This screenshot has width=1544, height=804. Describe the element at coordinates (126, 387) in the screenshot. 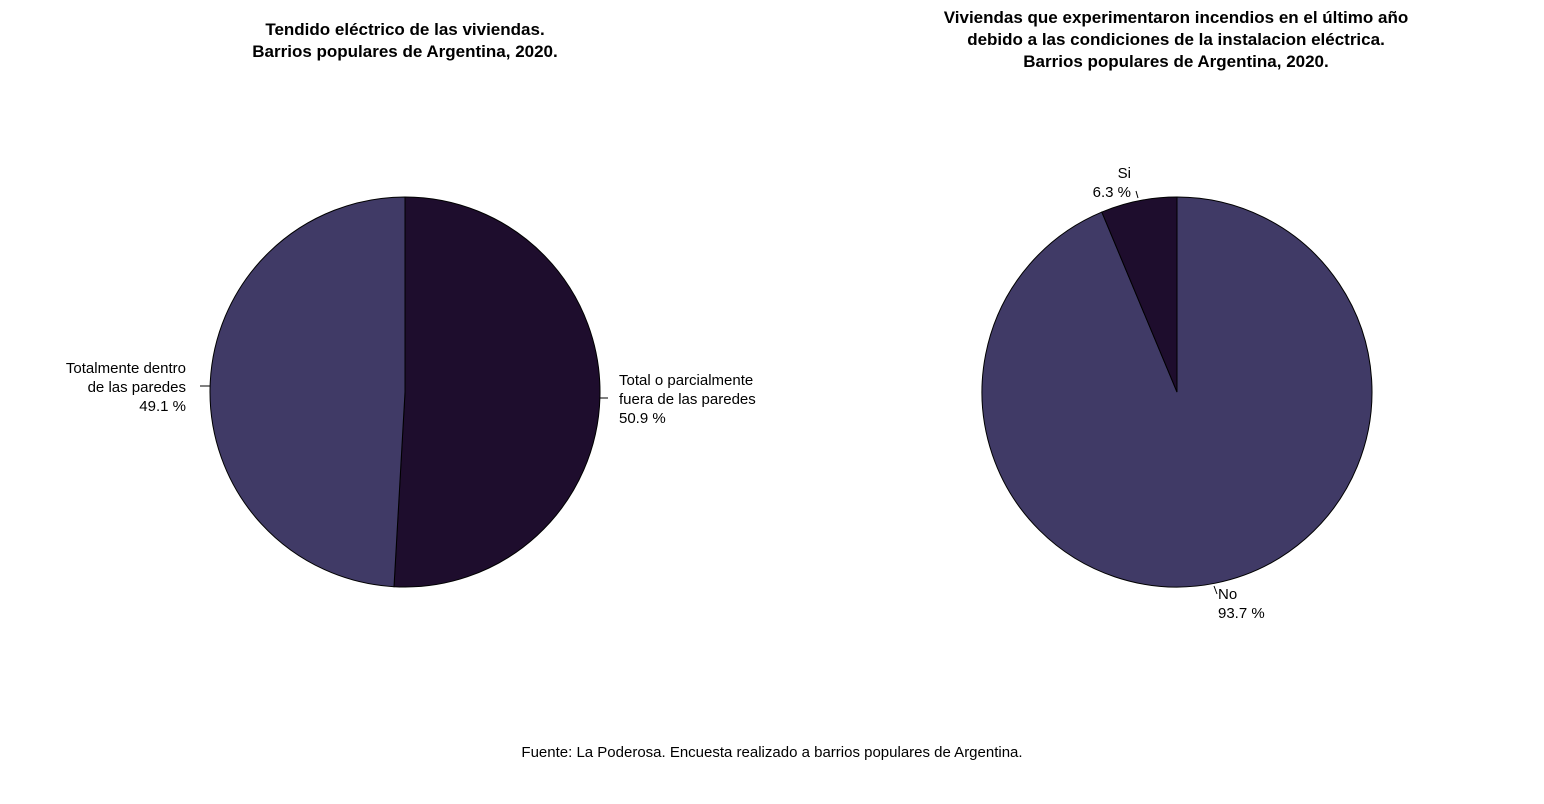

I see `pie1-slice-label-2: Totalmente dentro de las paredes 49.1 %` at that location.